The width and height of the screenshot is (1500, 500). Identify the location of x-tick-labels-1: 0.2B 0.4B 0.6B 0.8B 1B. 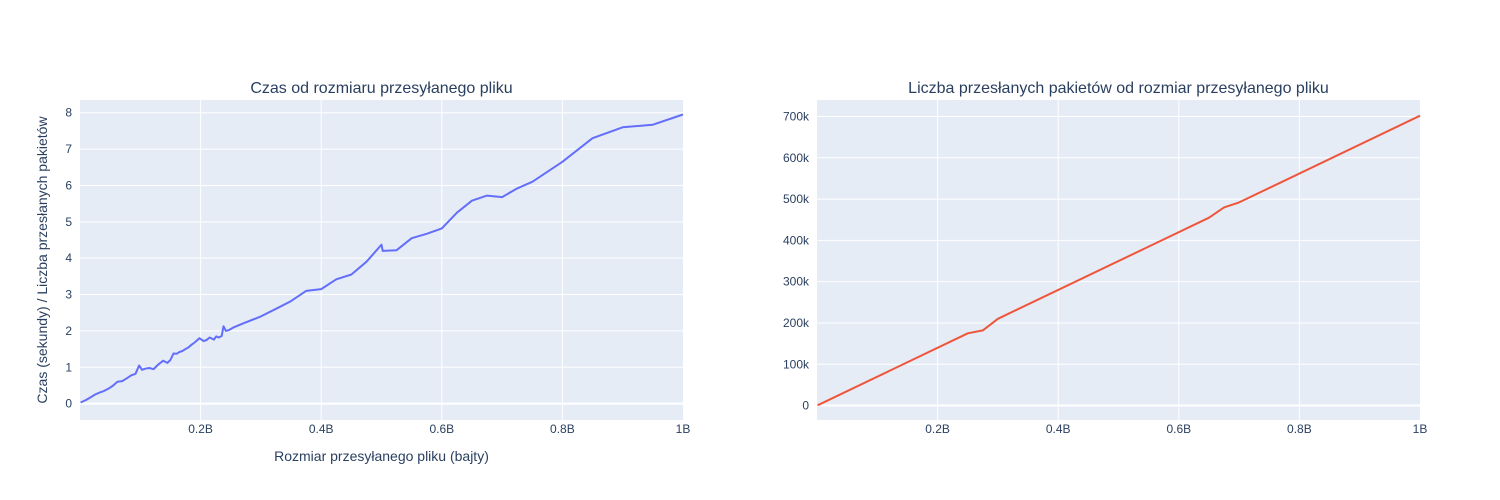
(439, 429).